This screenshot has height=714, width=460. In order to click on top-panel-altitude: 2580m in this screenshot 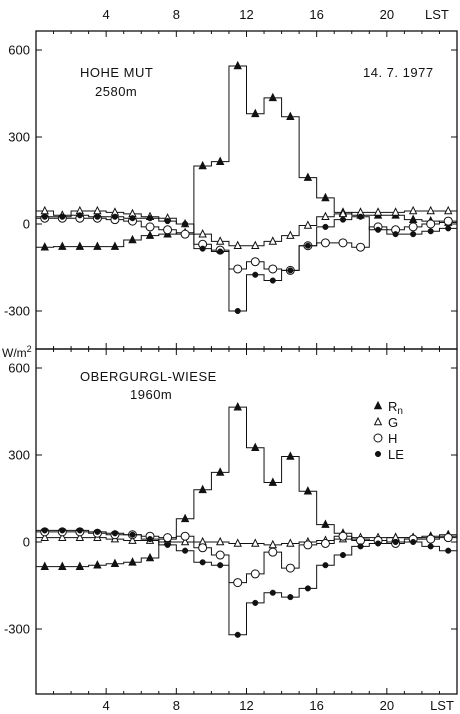, I will do `click(116, 91)`.